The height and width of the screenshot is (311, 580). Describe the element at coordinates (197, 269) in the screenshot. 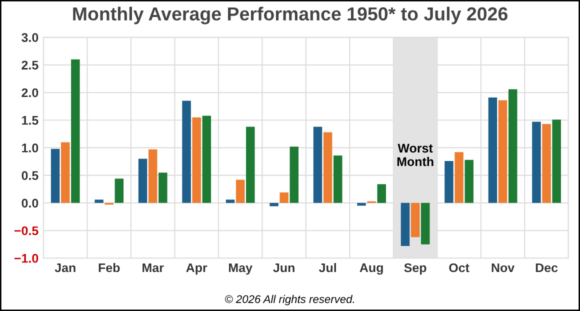

I see `x-tick-label: Apr` at that location.